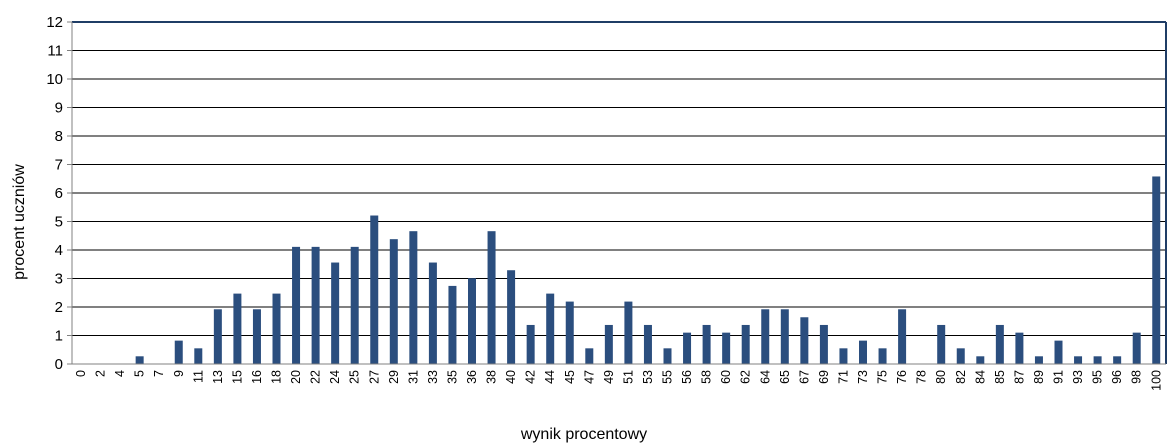  Describe the element at coordinates (198, 376) in the screenshot. I see `x-tick-label: 11` at that location.